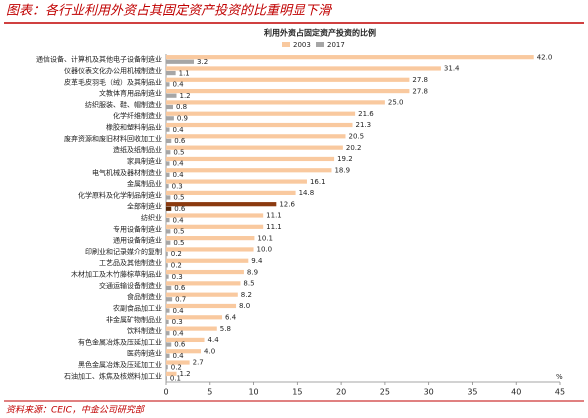  What do you see at coordinates (137, 228) in the screenshot?
I see `y-tick-label: 专用设备制造业` at bounding box center [137, 228].